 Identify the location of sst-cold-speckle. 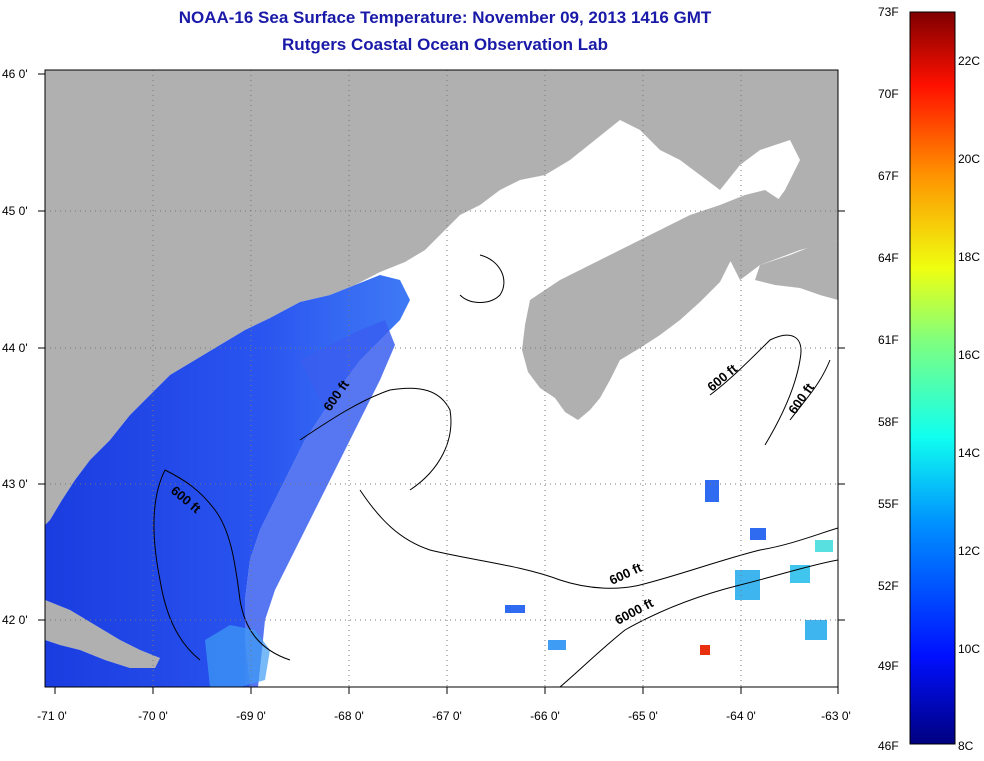
(320, 503).